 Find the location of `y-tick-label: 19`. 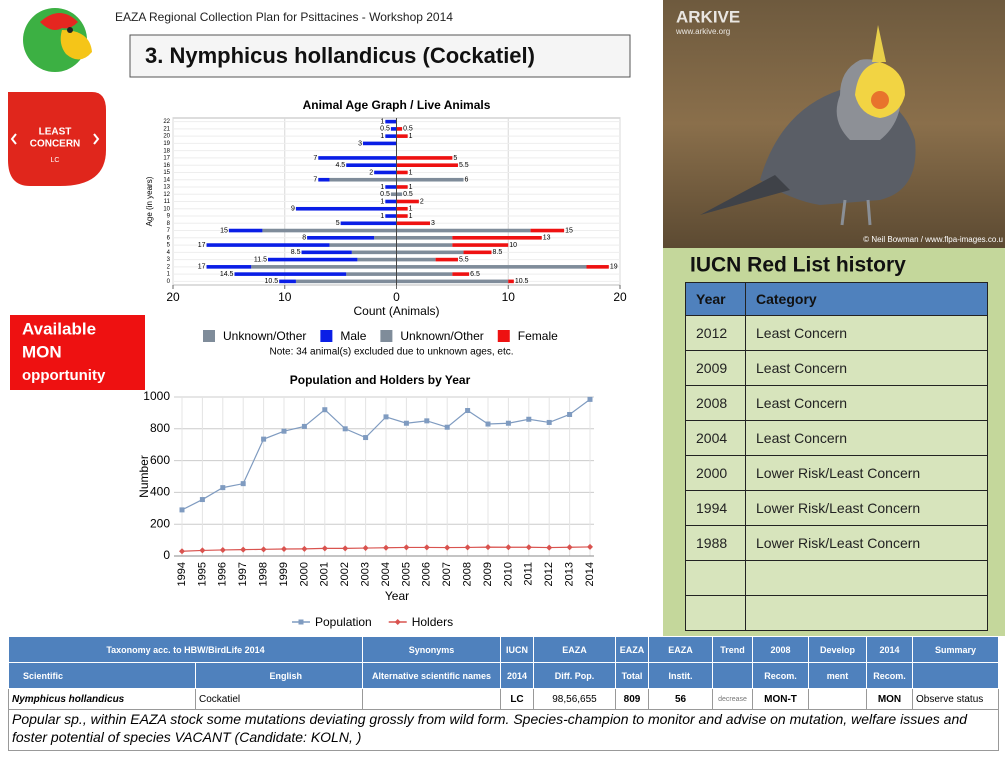

y-tick-label: 19 is located at coordinates (166, 144).